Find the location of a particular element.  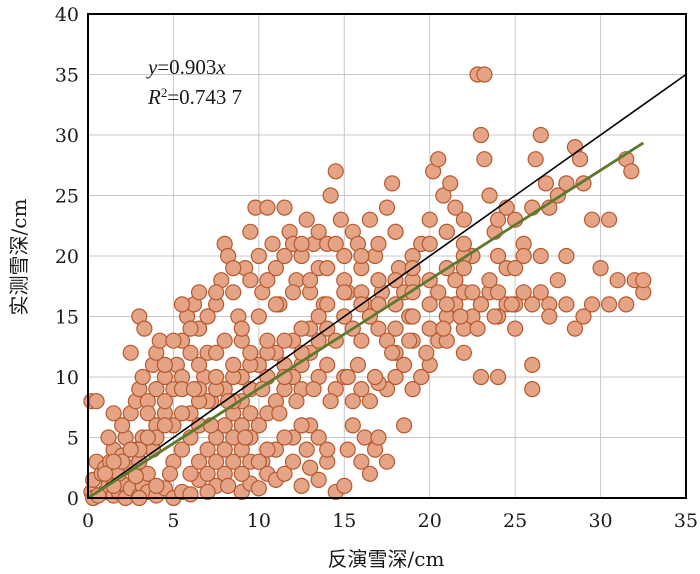

y-tick-label: 25 is located at coordinates (67, 197).